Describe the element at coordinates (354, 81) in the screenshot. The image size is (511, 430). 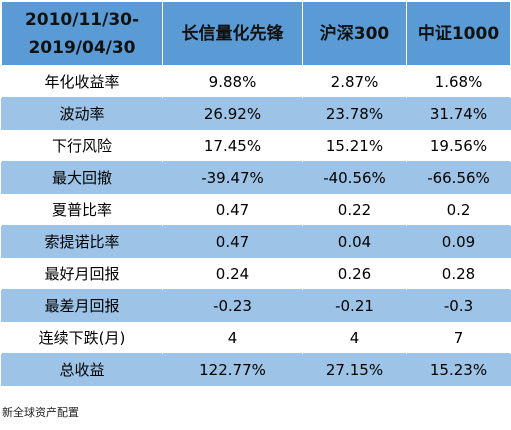
I see `cell-csi300: 2.87%` at that location.